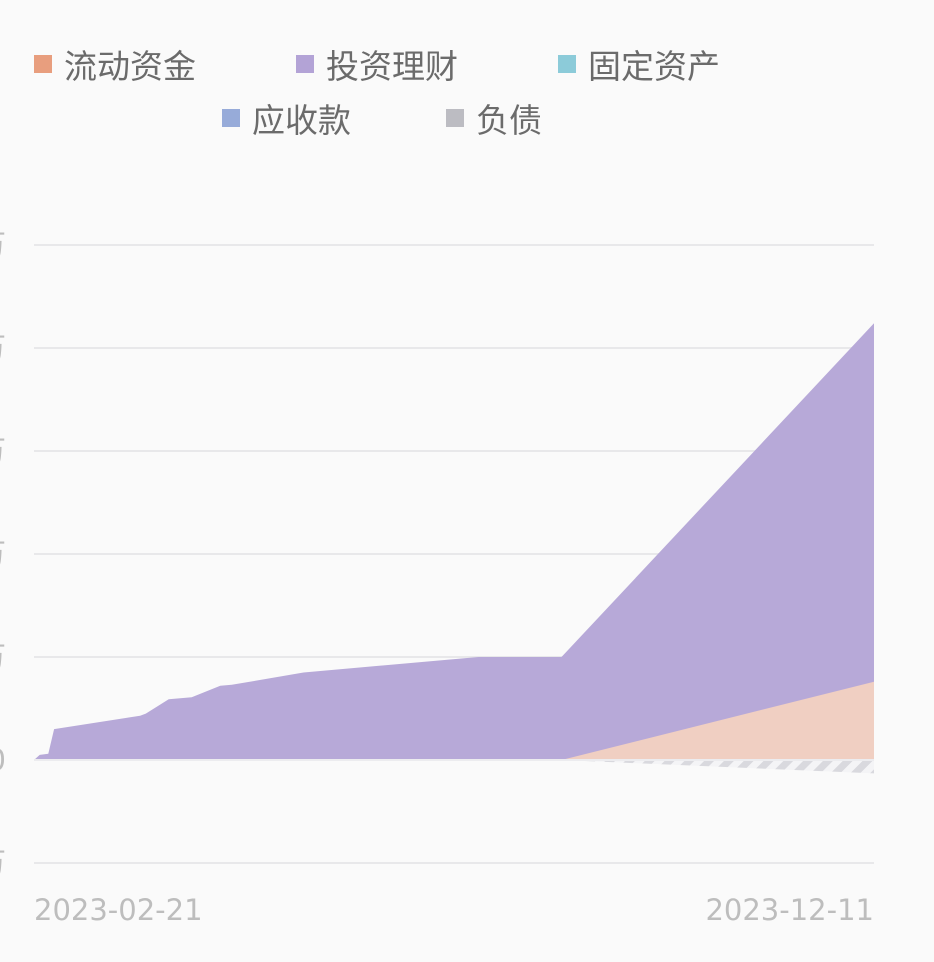 This screenshot has height=962, width=934. I want to click on legend-item-1: 流动资金, so click(115, 64).